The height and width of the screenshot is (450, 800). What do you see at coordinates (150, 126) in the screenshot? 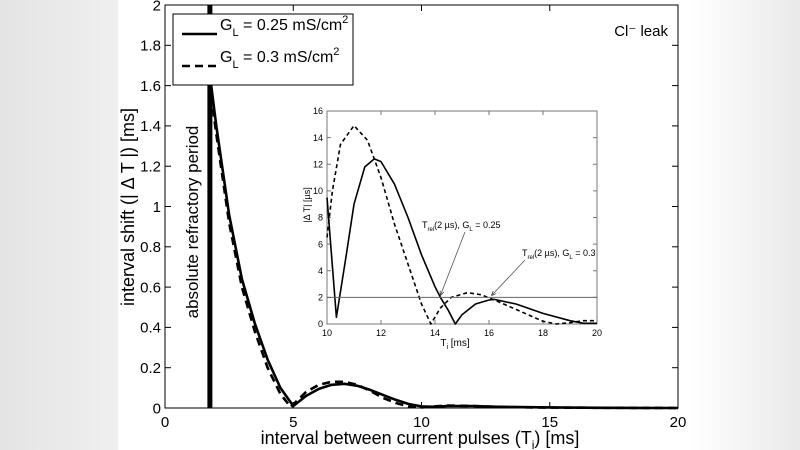
I see `y-tick-label: 1.4` at bounding box center [150, 126].